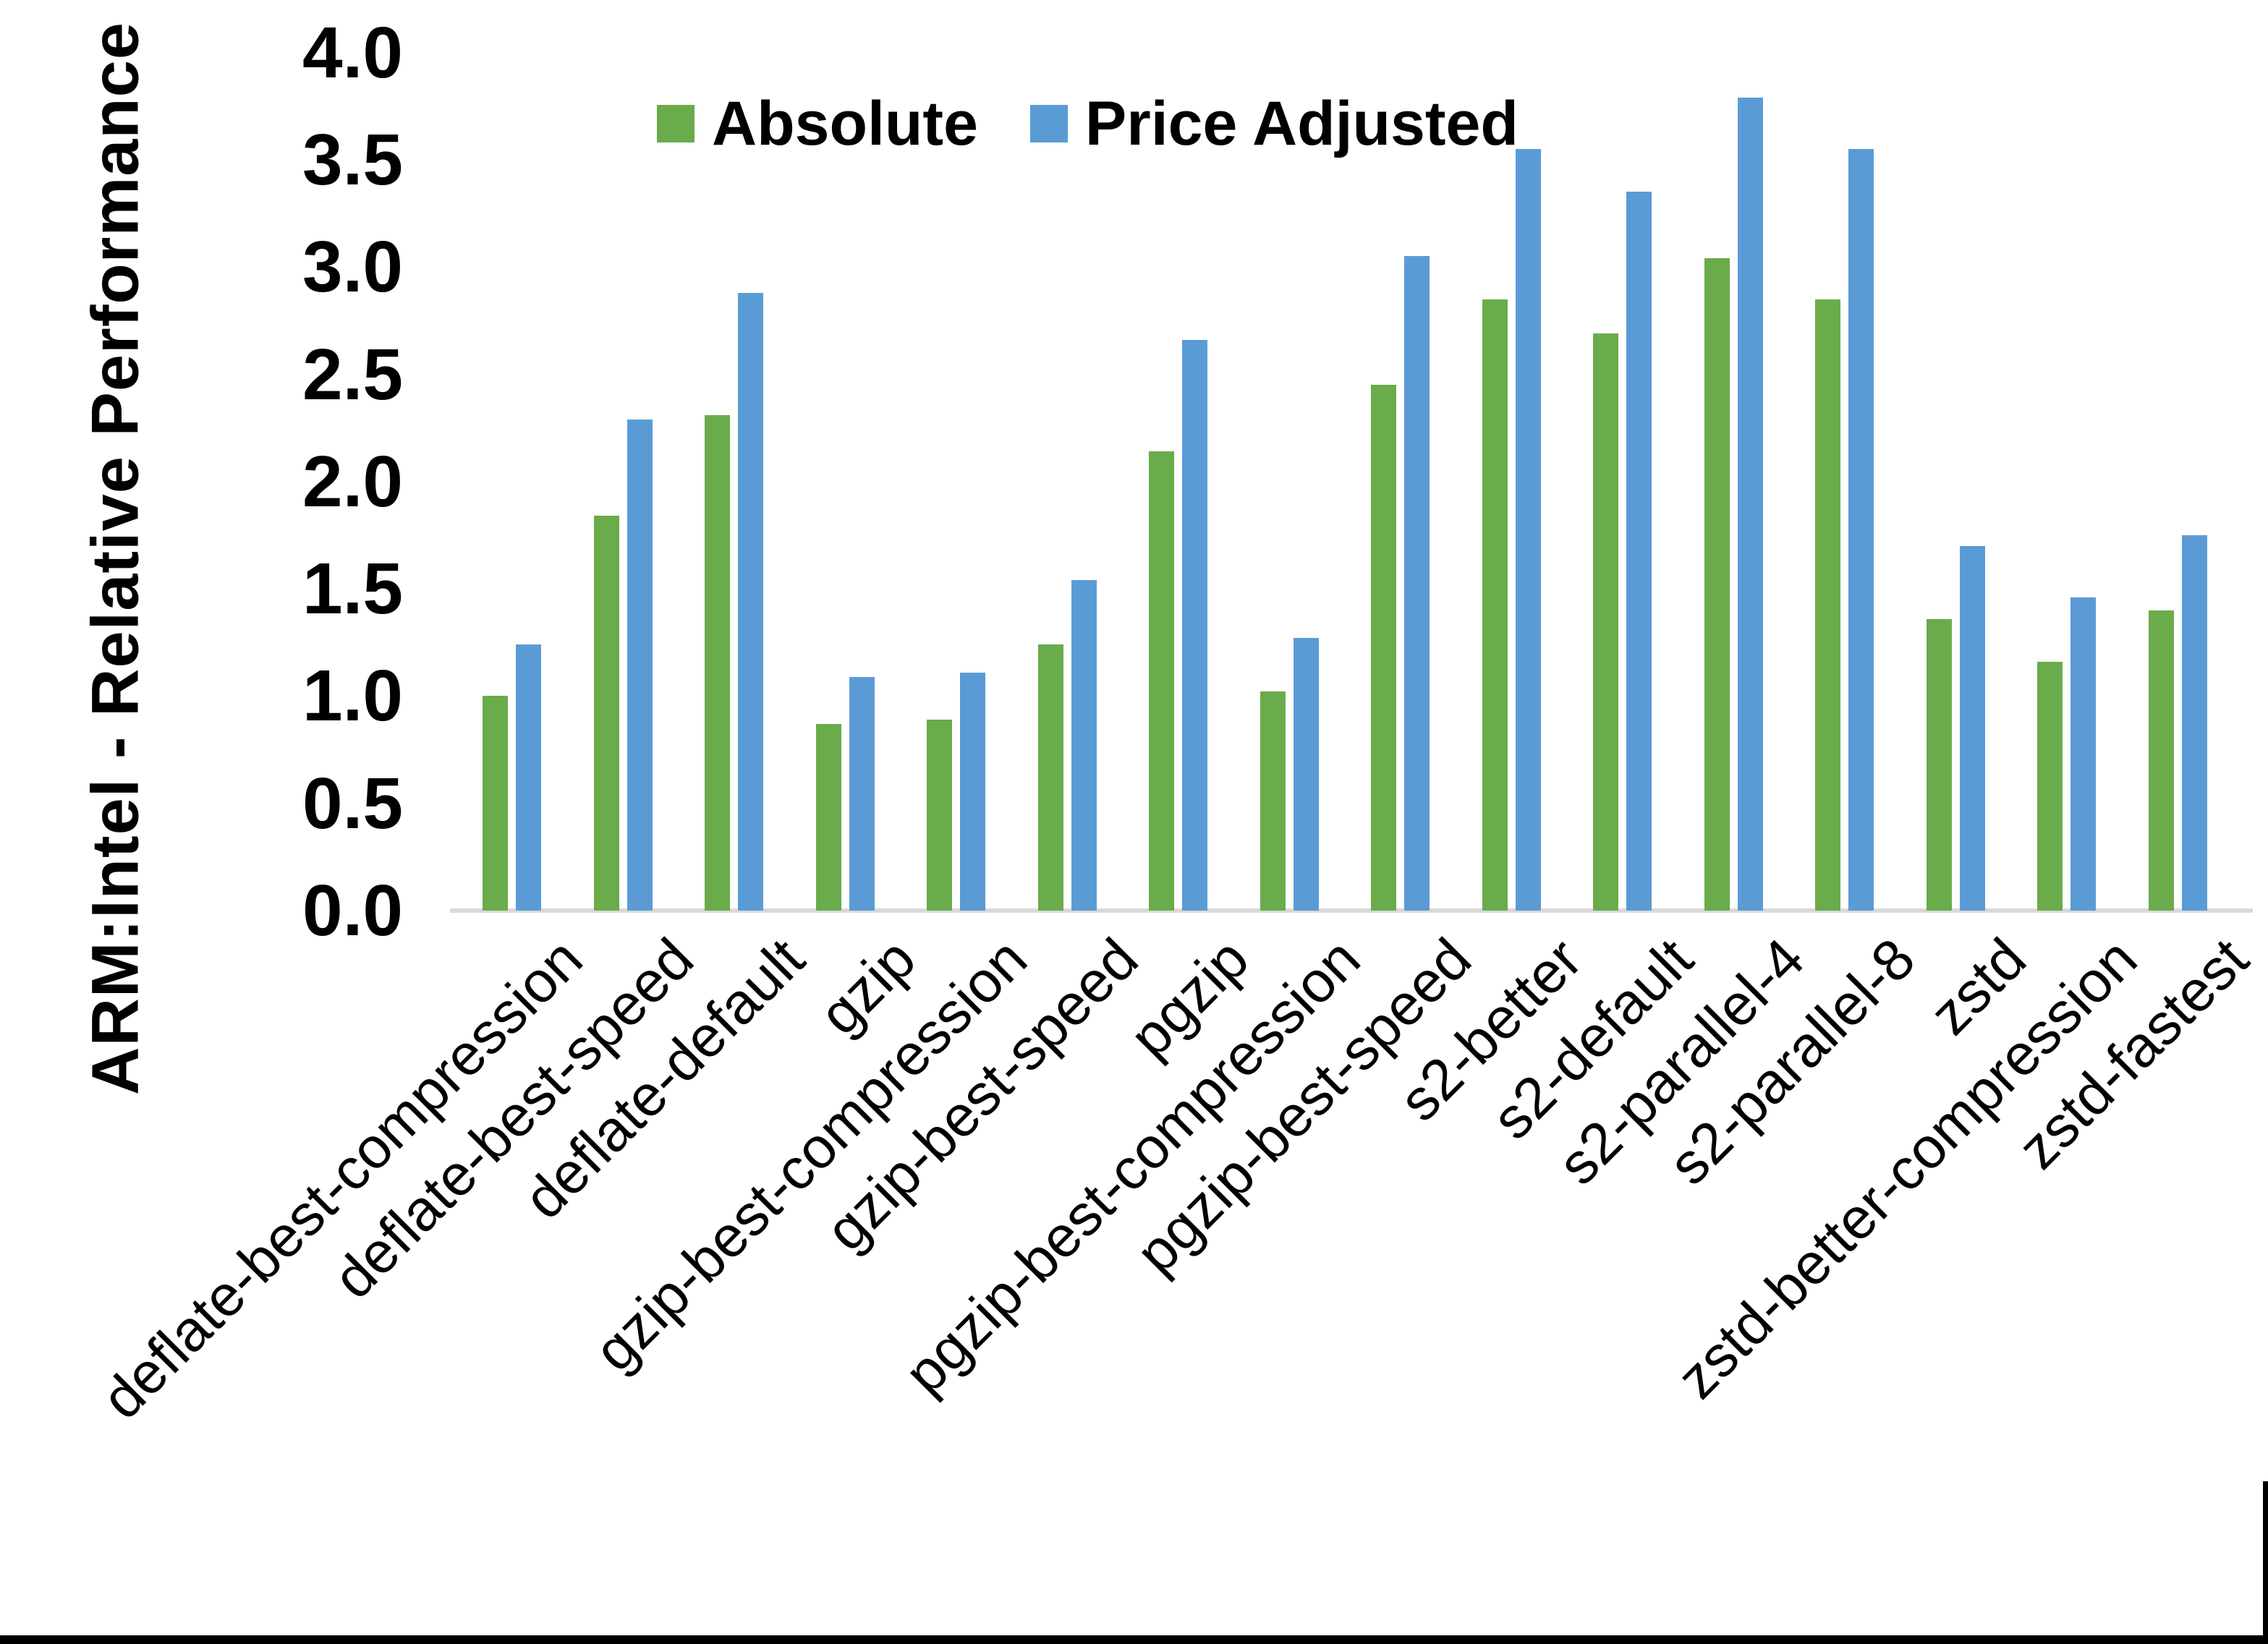 The image size is (2268, 1644). Describe the element at coordinates (972, 791) in the screenshot. I see `bar-price-adjusted-gzip-best-compression` at that location.